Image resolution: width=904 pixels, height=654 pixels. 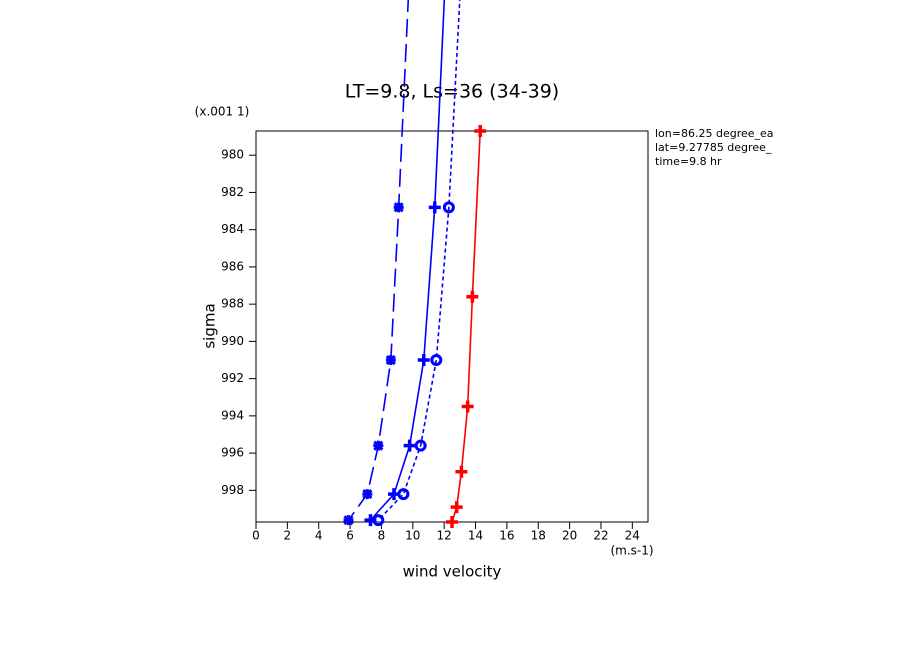 What do you see at coordinates (232, 453) in the screenshot?
I see `y-tick-label: 996` at bounding box center [232, 453].